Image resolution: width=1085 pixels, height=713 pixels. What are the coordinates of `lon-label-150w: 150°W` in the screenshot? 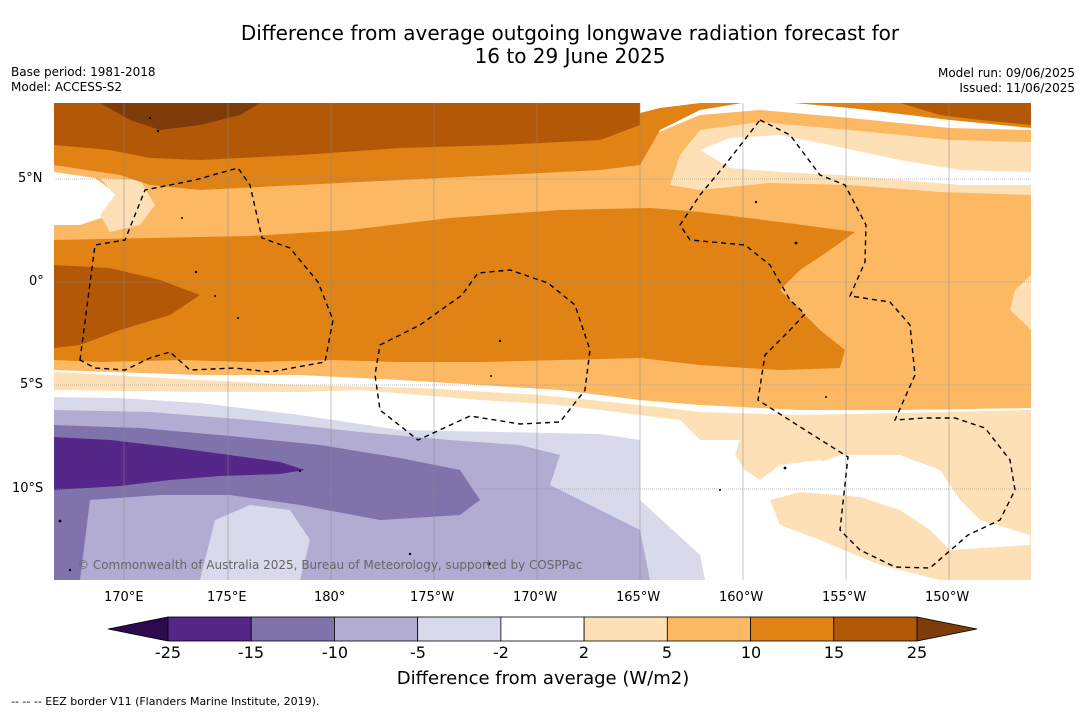 It's located at (947, 597).